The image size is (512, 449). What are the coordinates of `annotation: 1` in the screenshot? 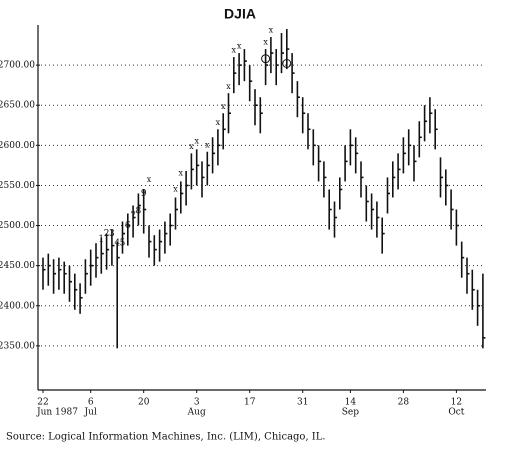 It's located at (101, 240).